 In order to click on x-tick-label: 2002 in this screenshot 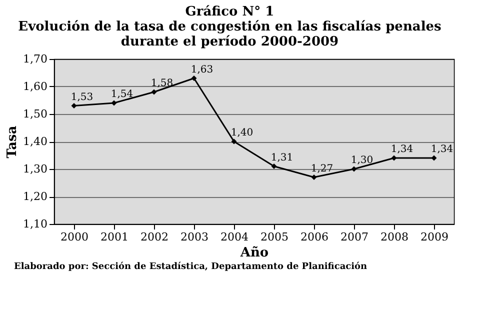, I will do `click(154, 237)`.